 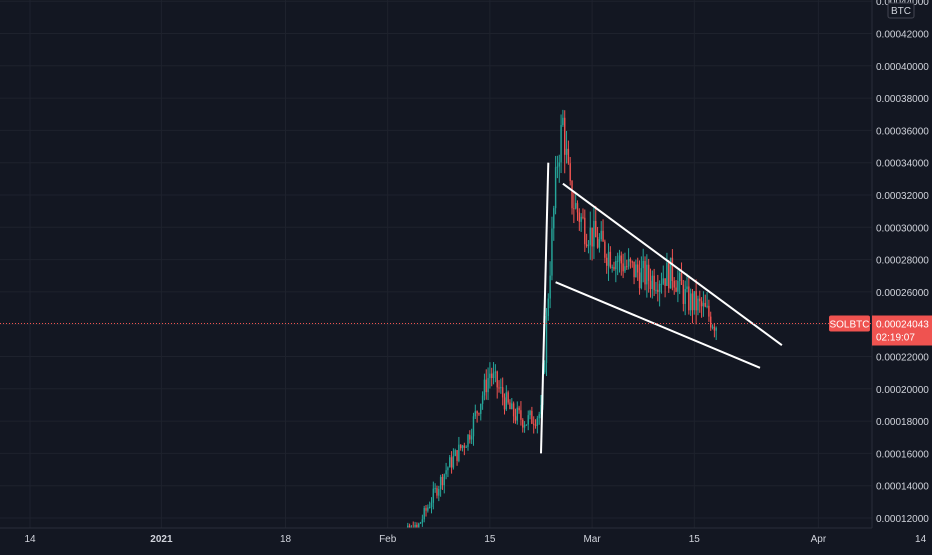 What do you see at coordinates (902, 325) in the screenshot?
I see `last-price-label: 0.00024043` at bounding box center [902, 325].